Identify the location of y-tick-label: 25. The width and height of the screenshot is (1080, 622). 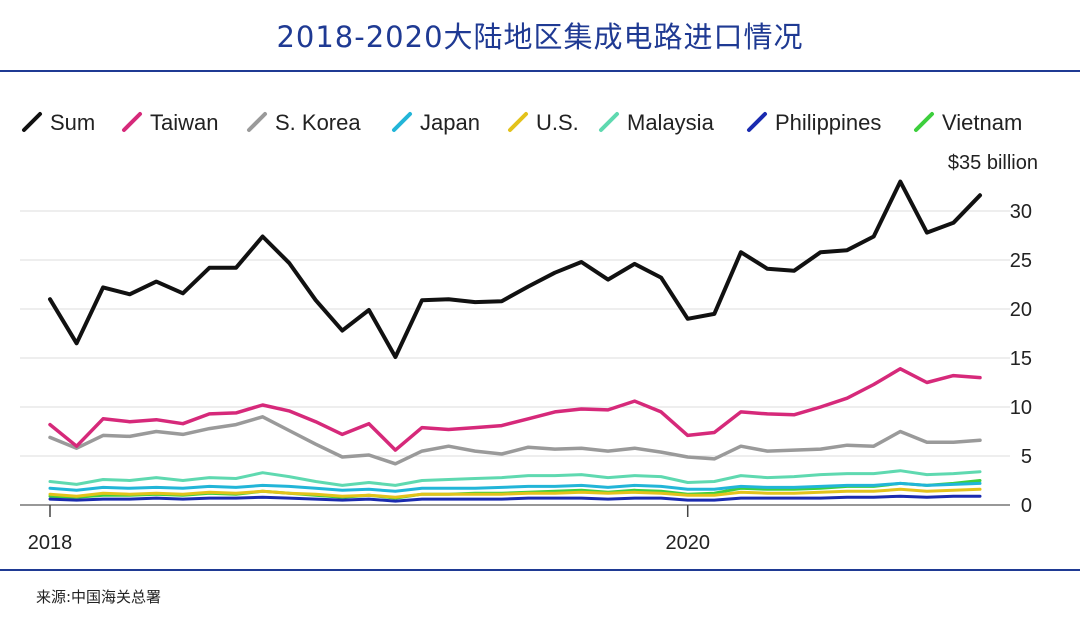
(1021, 261).